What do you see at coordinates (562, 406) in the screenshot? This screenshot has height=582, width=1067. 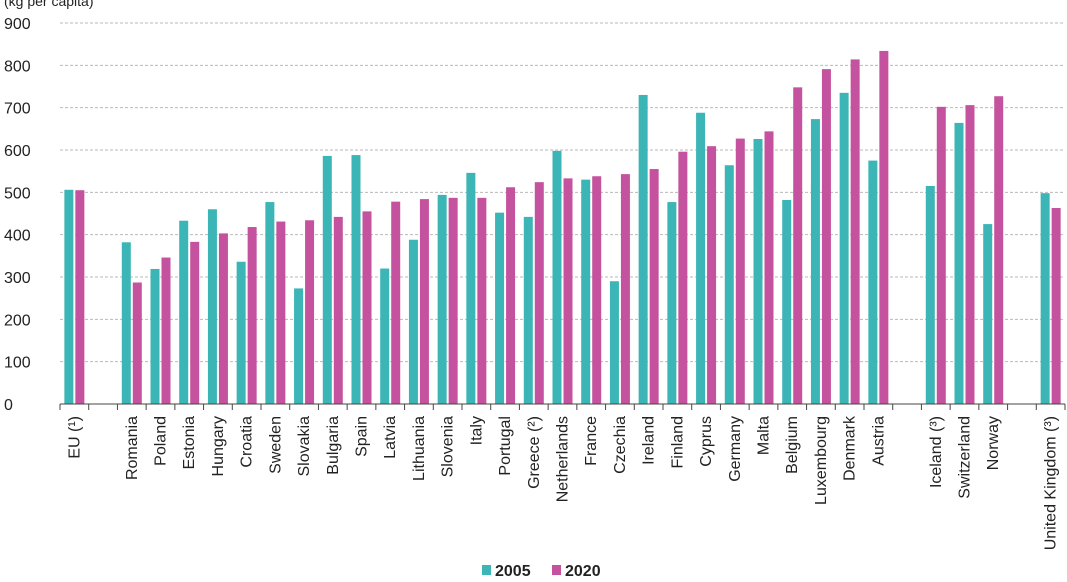 I see `x-axis` at bounding box center [562, 406].